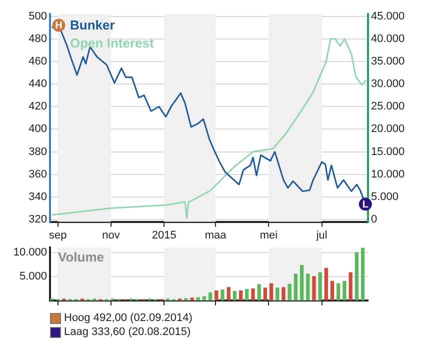 The width and height of the screenshot is (432, 342). What do you see at coordinates (37, 220) in the screenshot?
I see `y-tick-label: 320` at bounding box center [37, 220].